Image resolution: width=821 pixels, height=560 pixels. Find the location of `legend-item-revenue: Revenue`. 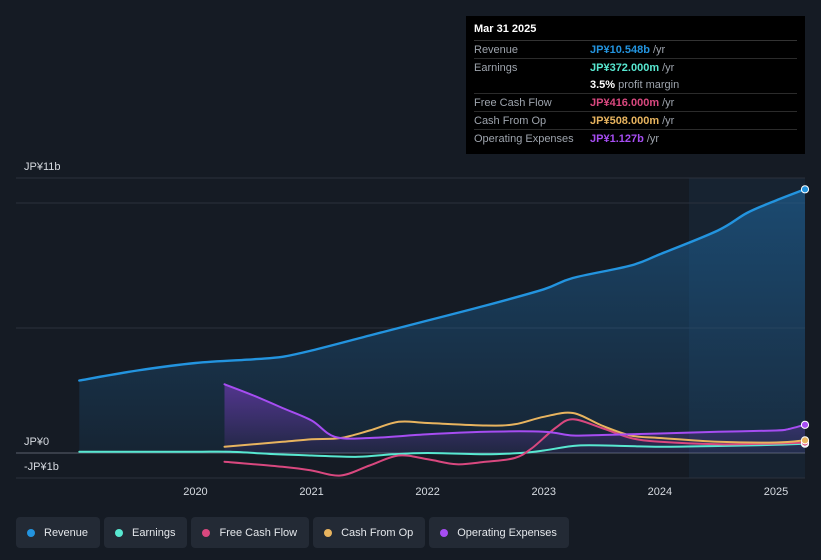

legend-item-revenue: Revenue is located at coordinates (58, 532).